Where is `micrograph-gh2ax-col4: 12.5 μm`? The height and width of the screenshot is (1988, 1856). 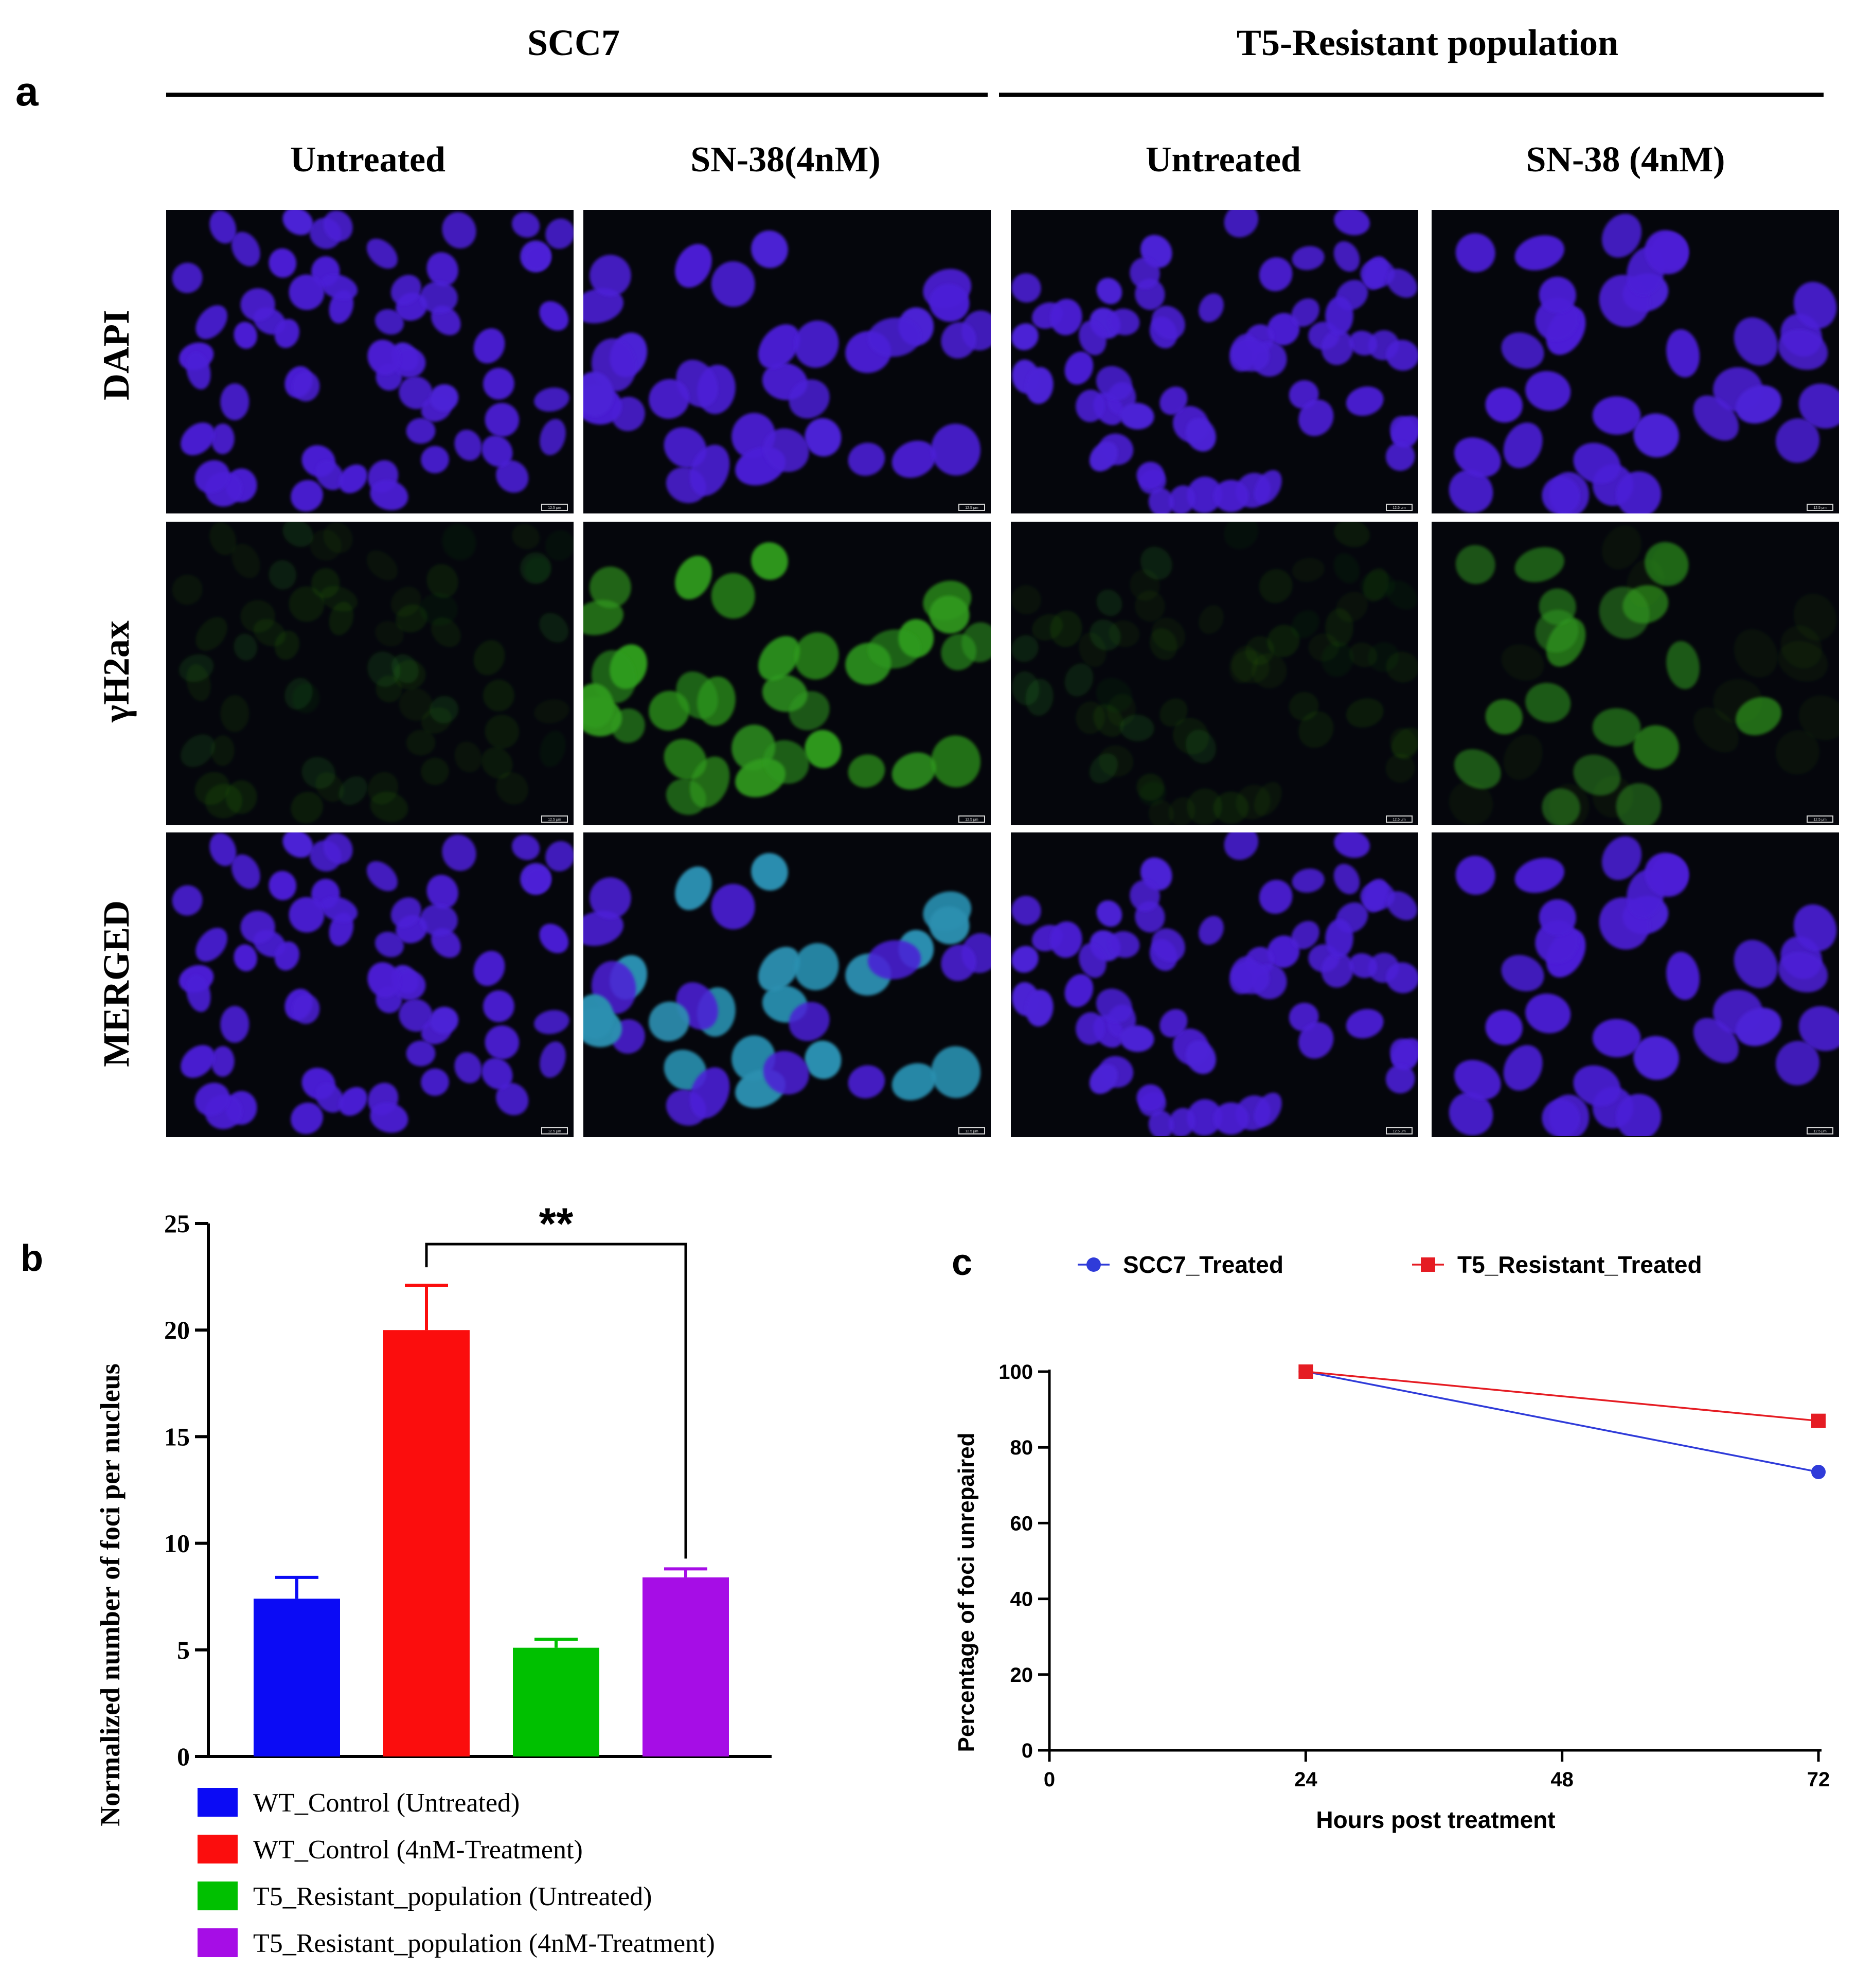 micrograph-gh2ax-col4: 12.5 μm is located at coordinates (1635, 673).